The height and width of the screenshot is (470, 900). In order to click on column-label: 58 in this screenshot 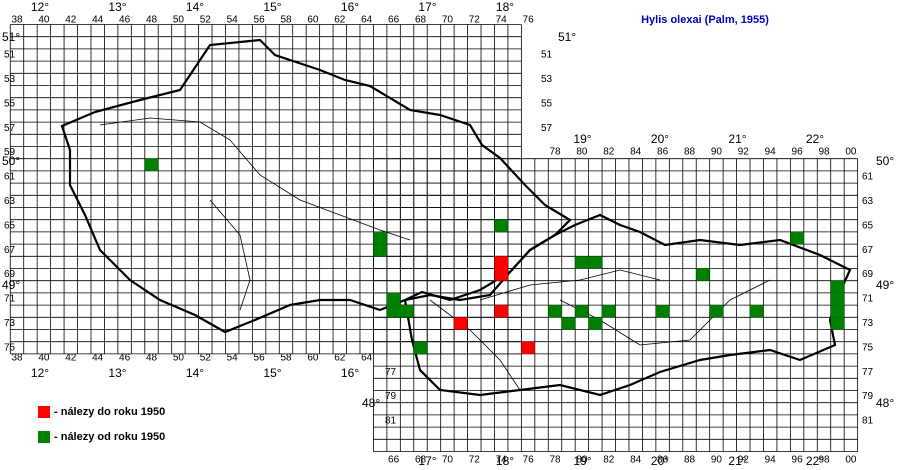, I will do `click(286, 20)`.